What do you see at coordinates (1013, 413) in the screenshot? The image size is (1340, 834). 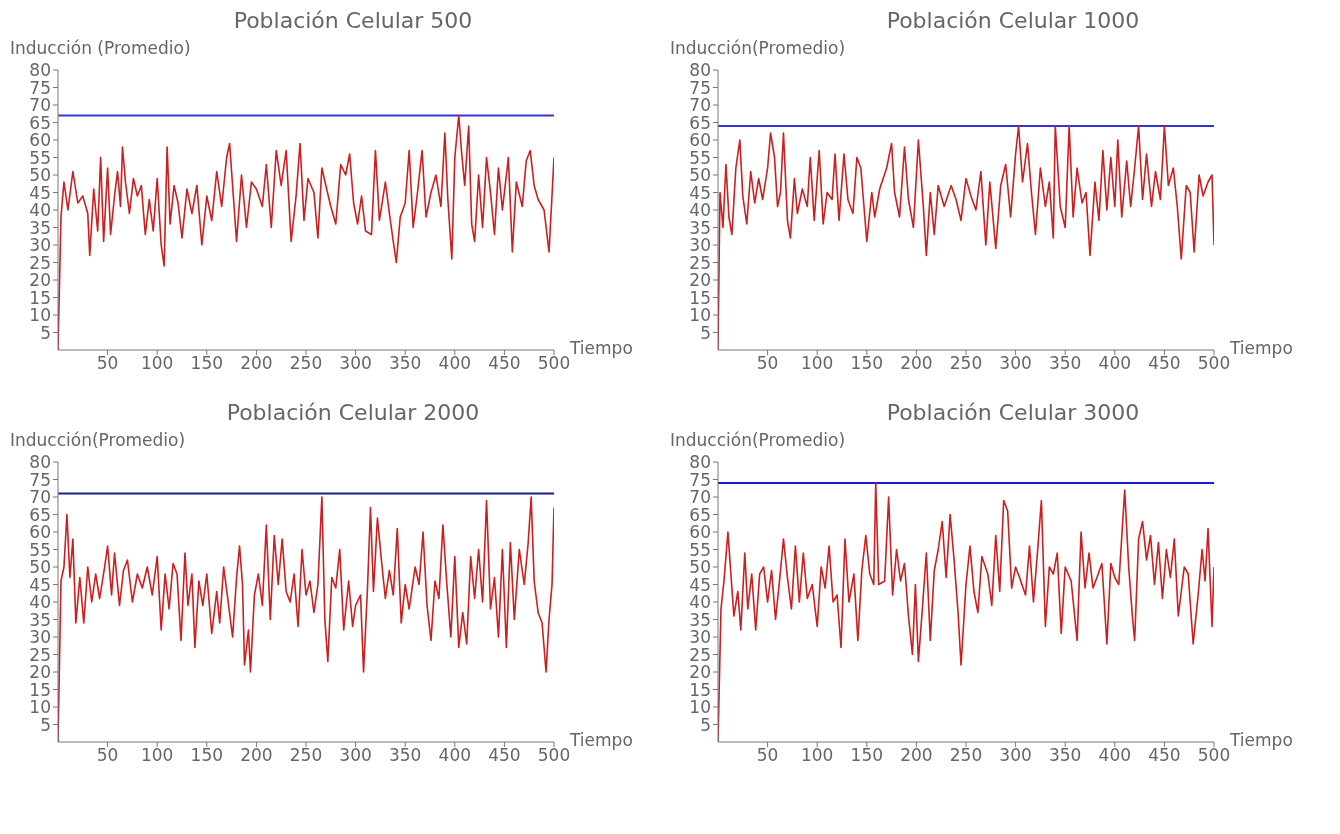 I see `chart-title: Población Celular 3000` at bounding box center [1013, 413].